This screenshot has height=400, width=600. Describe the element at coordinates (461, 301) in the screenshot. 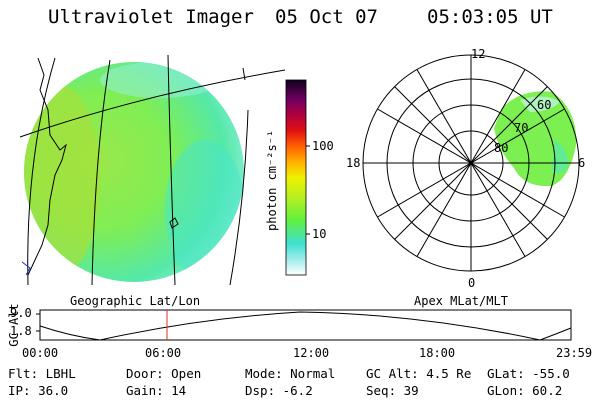

I see `apex-caption: Apex MLat/MLT` at that location.